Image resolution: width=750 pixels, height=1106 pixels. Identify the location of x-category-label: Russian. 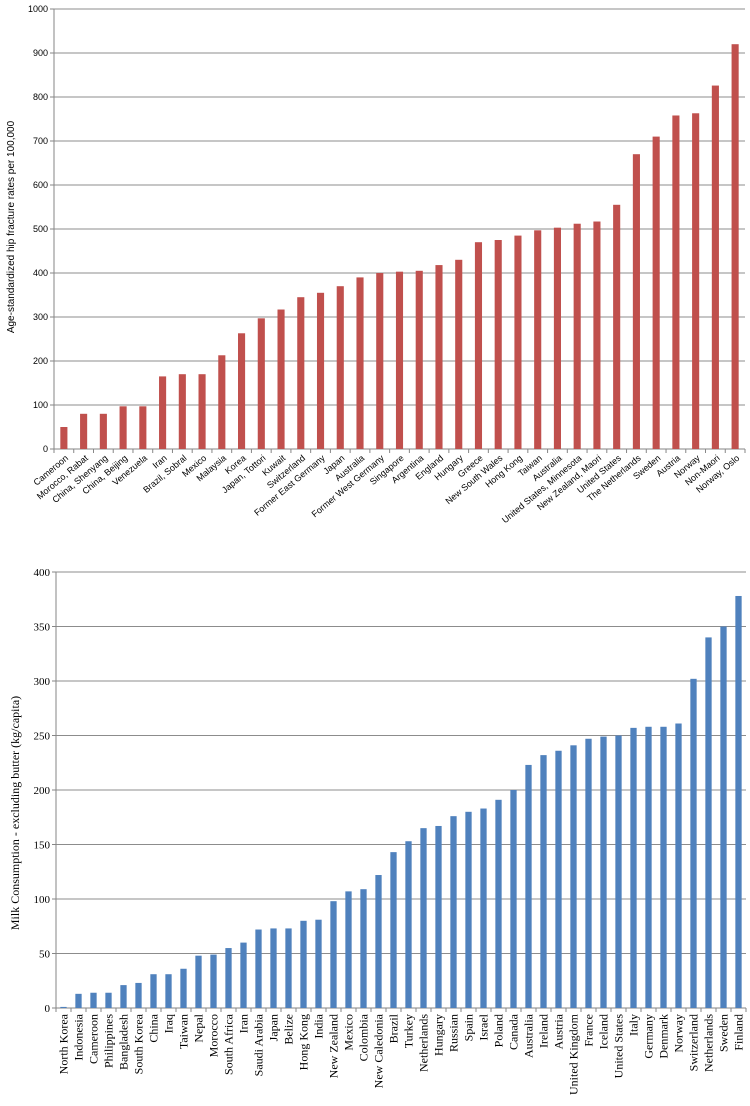
(454, 1033).